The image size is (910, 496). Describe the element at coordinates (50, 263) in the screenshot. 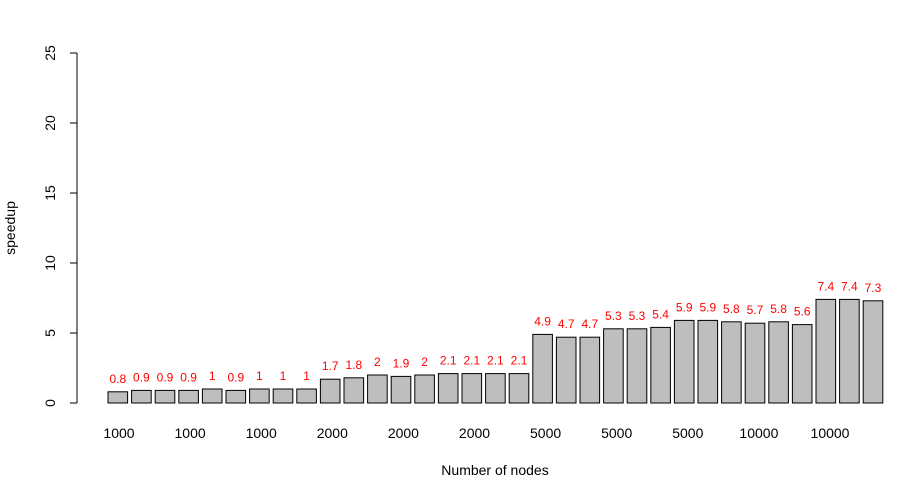

I see `y-tick-label: 10` at that location.